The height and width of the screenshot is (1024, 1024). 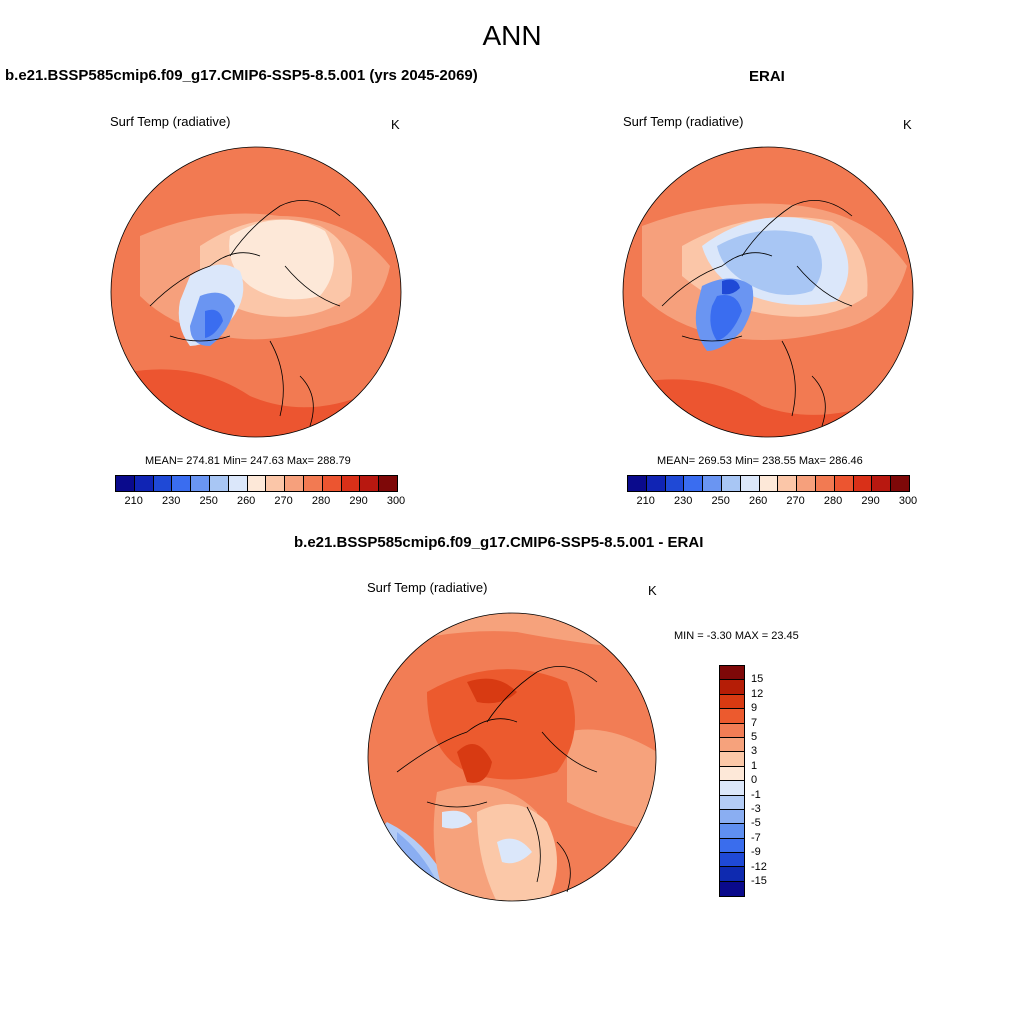 What do you see at coordinates (754, 708) in the screenshot?
I see `colorbar-tick-label: 9` at bounding box center [754, 708].